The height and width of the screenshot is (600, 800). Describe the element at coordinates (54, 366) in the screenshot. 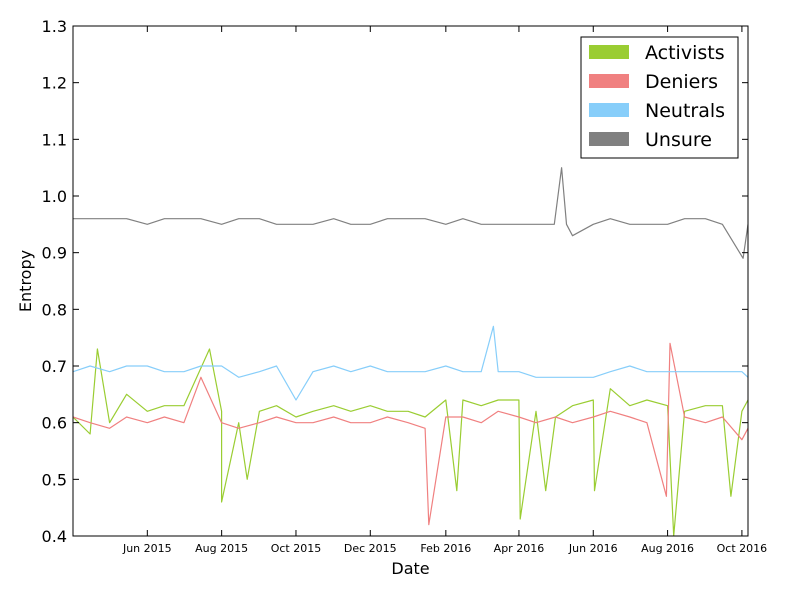

I see `y-tick-label: 0.7` at that location.